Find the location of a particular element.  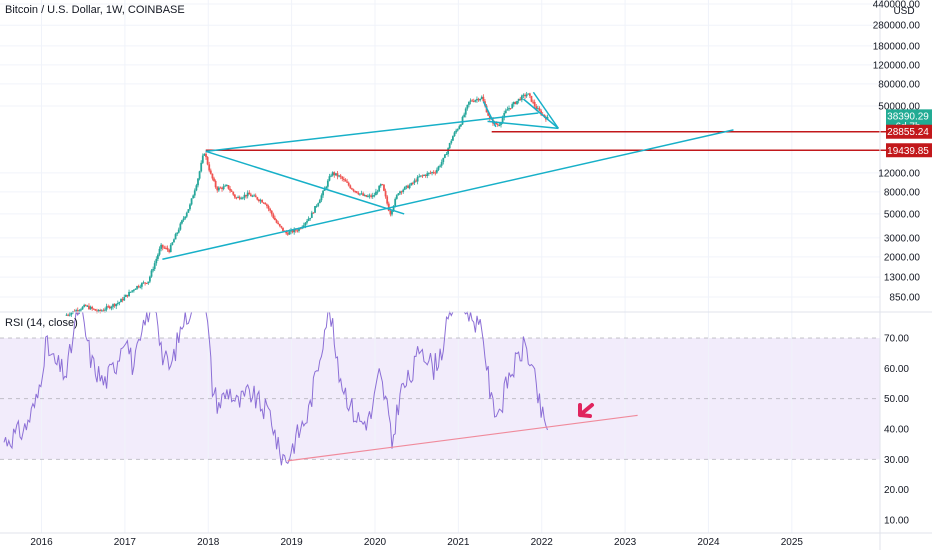

time-tick-label: 2018 is located at coordinates (208, 542).